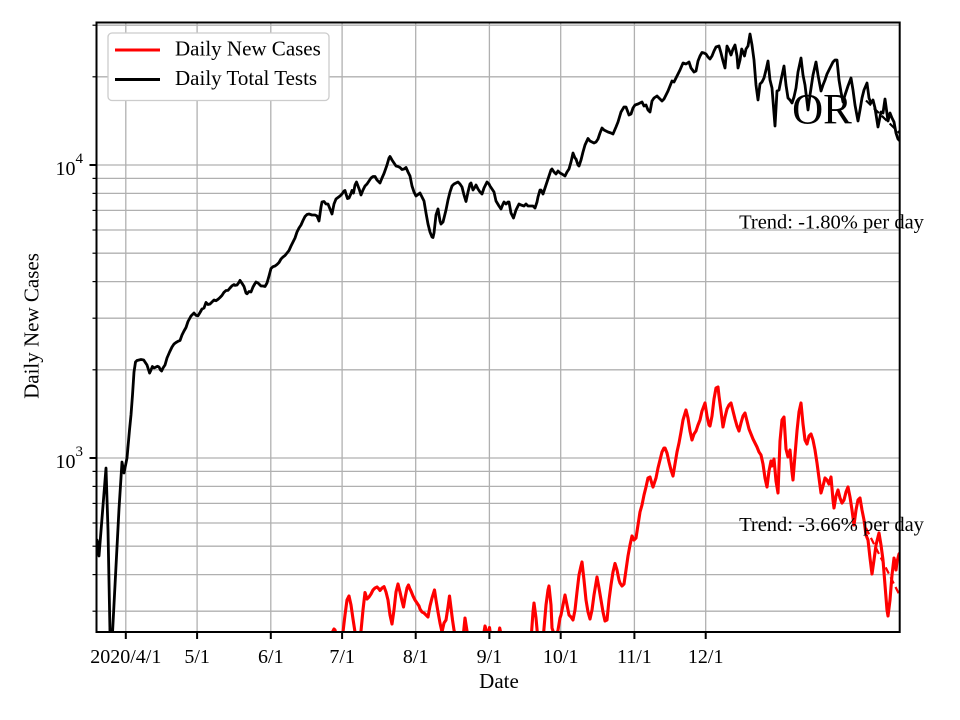 The width and height of the screenshot is (960, 720). What do you see at coordinates (490, 657) in the screenshot?
I see `svg-text: 9/1` at bounding box center [490, 657].